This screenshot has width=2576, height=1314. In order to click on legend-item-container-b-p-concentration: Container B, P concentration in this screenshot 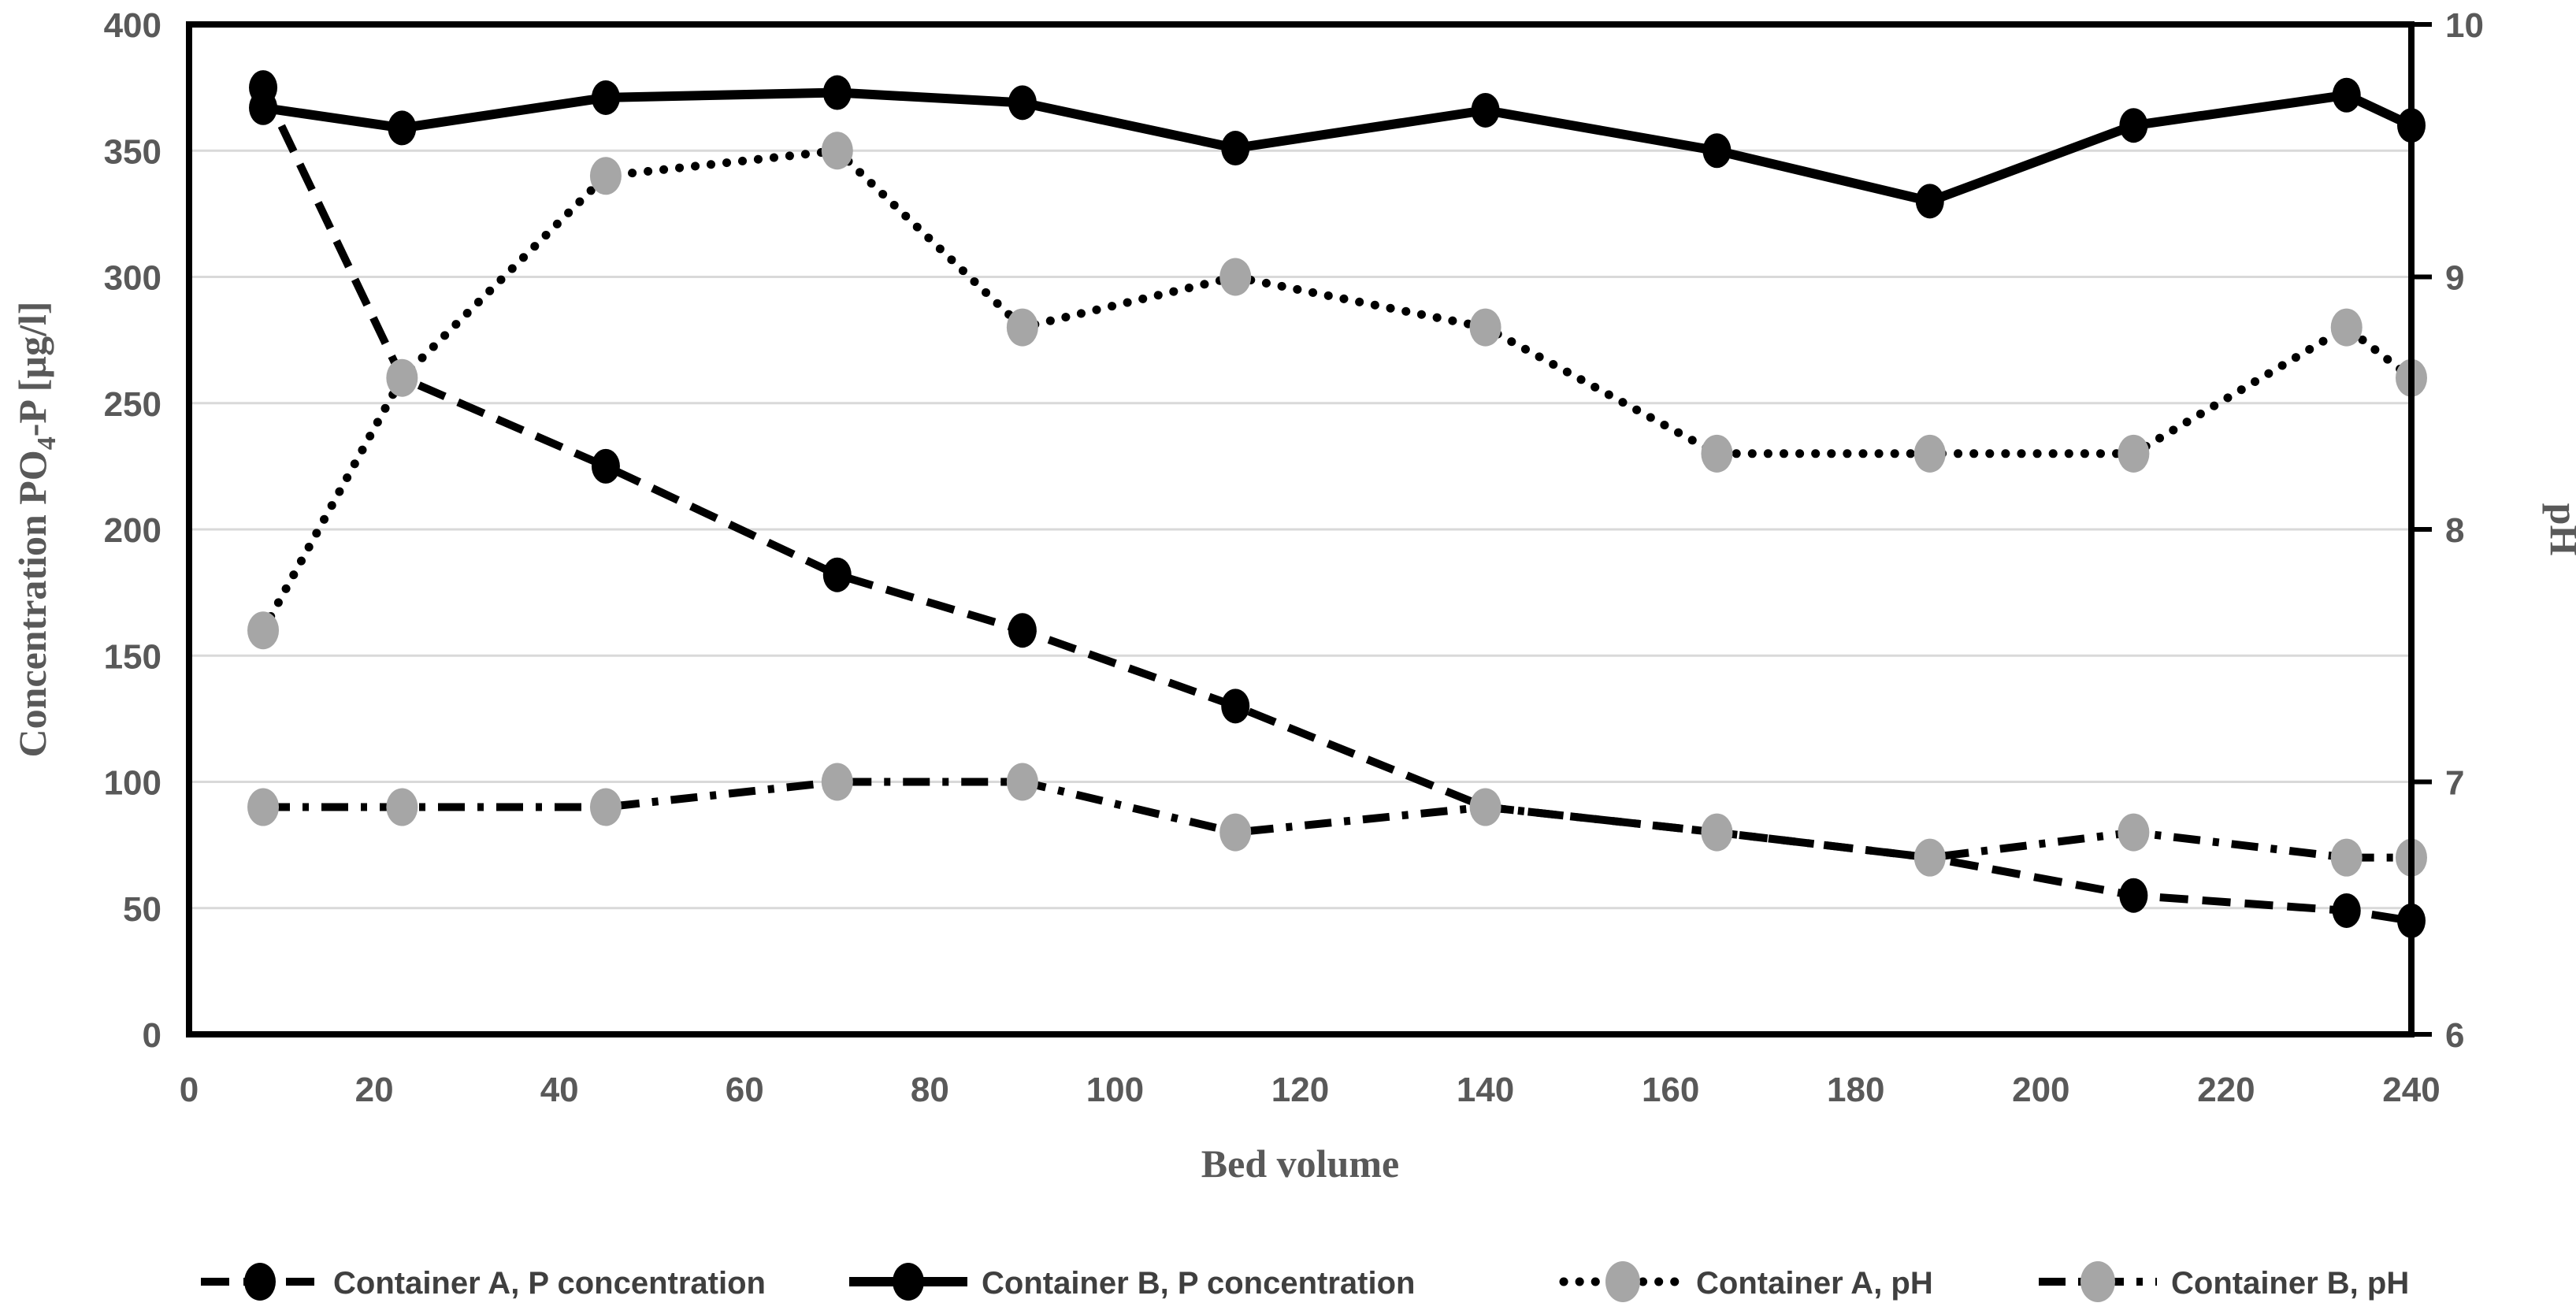, I will do `click(1132, 1282)`.